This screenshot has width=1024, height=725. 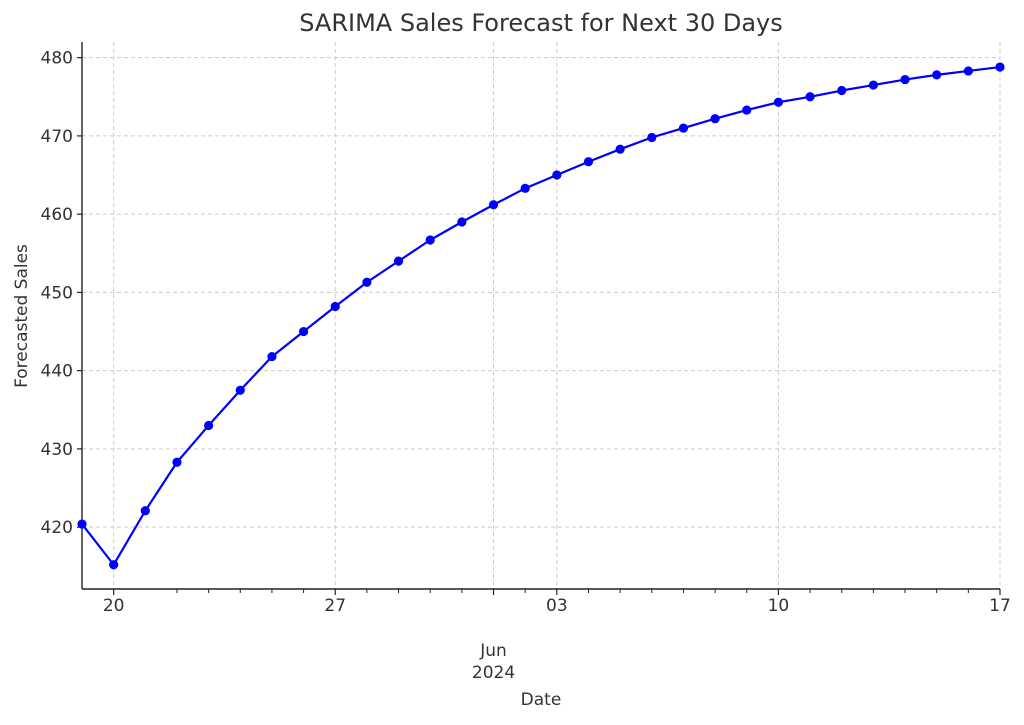 I want to click on x-month-label: Jun, so click(x=493, y=651).